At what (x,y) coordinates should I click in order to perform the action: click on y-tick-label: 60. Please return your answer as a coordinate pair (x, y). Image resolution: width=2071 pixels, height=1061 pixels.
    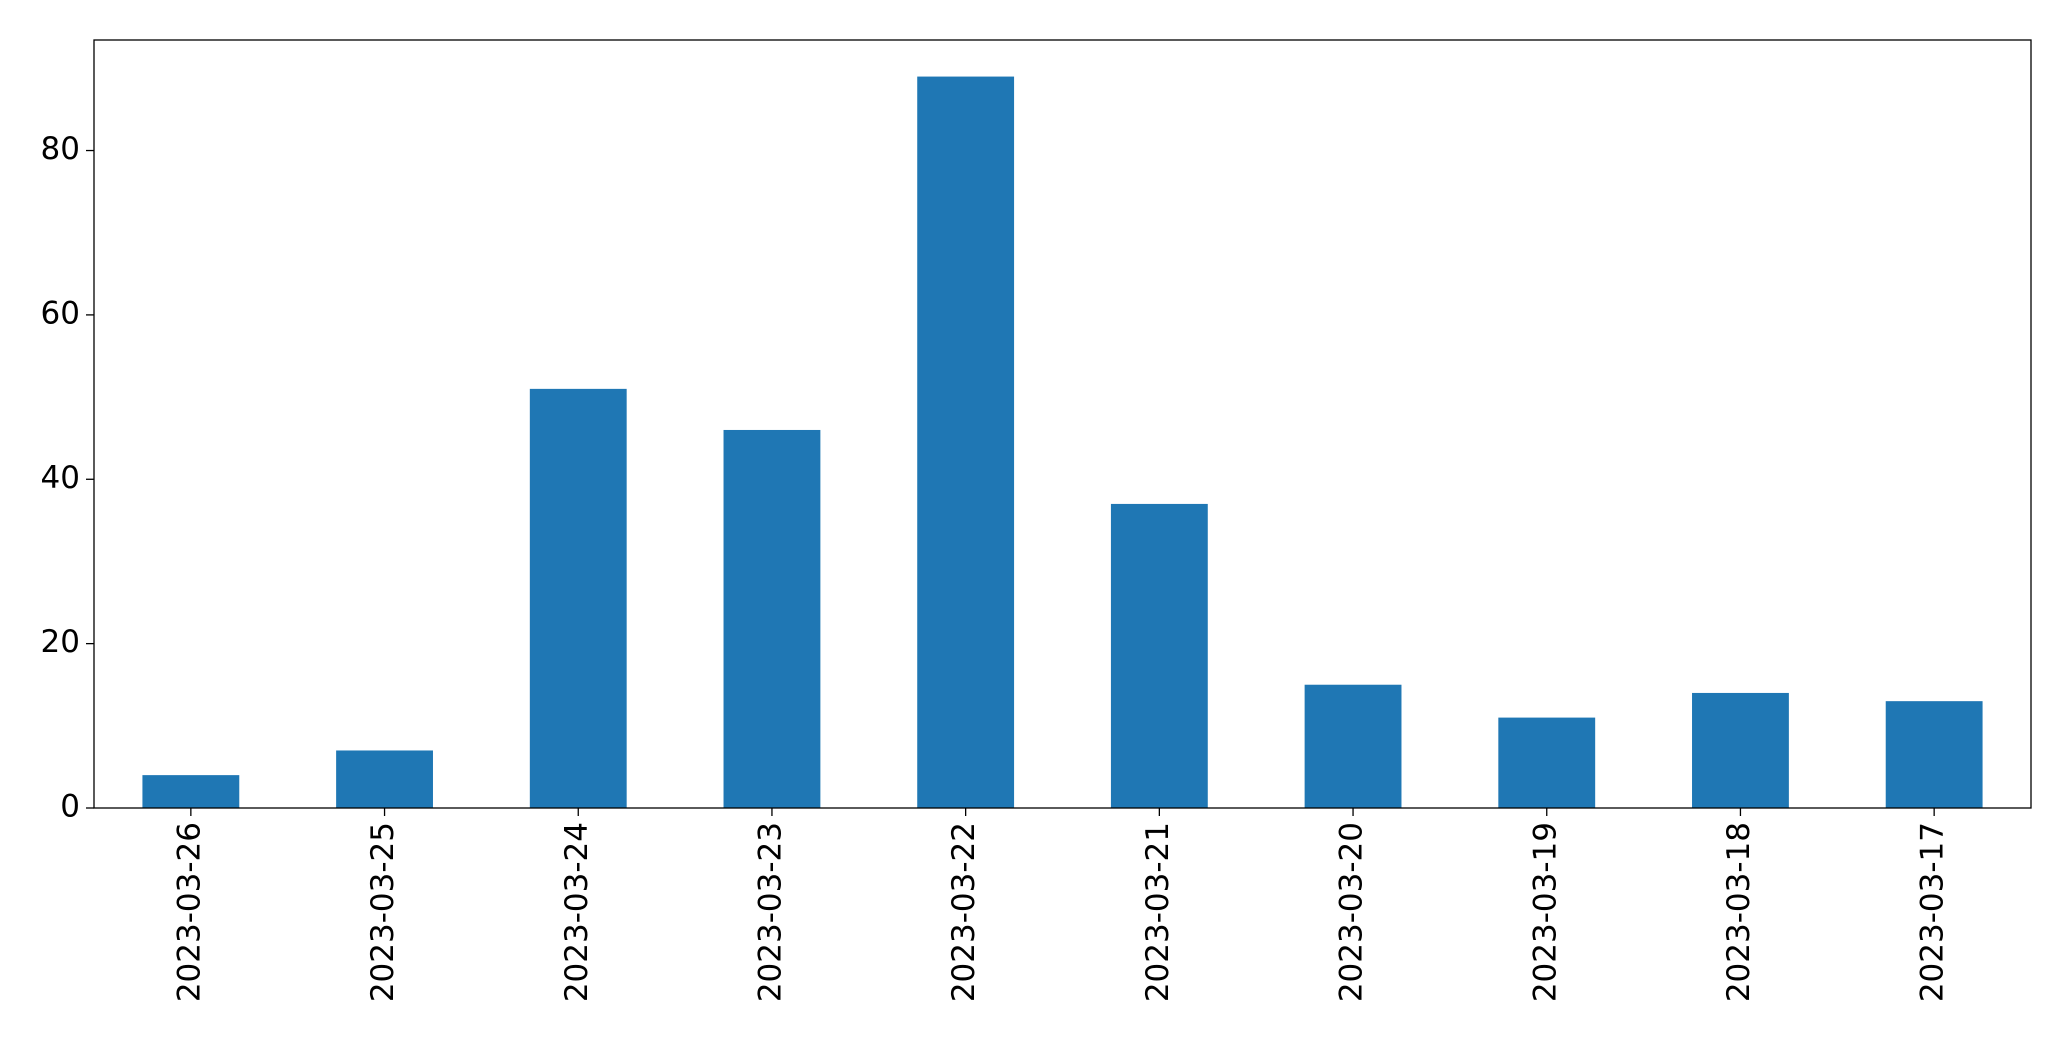
    Looking at the image, I should click on (60, 313).